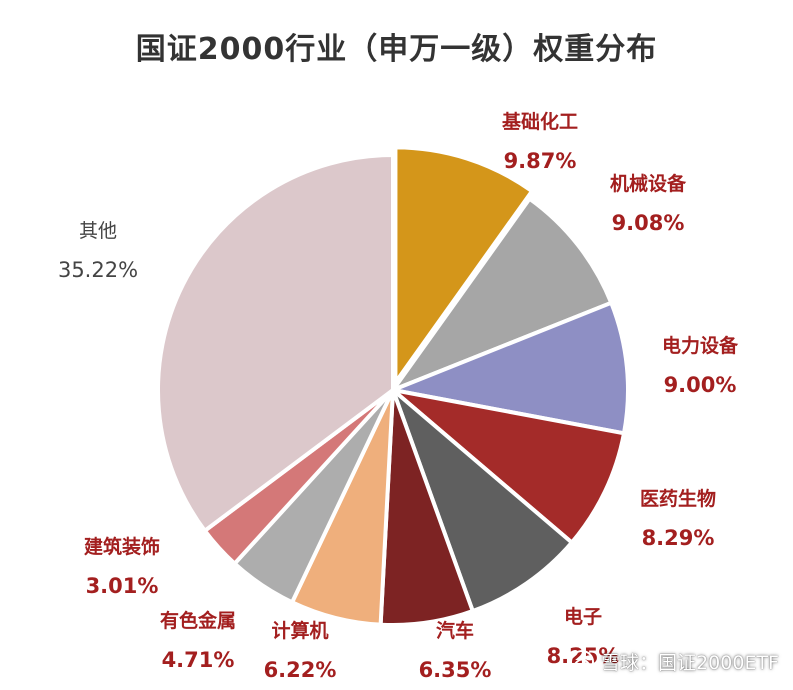 The height and width of the screenshot is (690, 793). Describe the element at coordinates (540, 161) in the screenshot. I see `slice-label-value: 9.87%` at that location.